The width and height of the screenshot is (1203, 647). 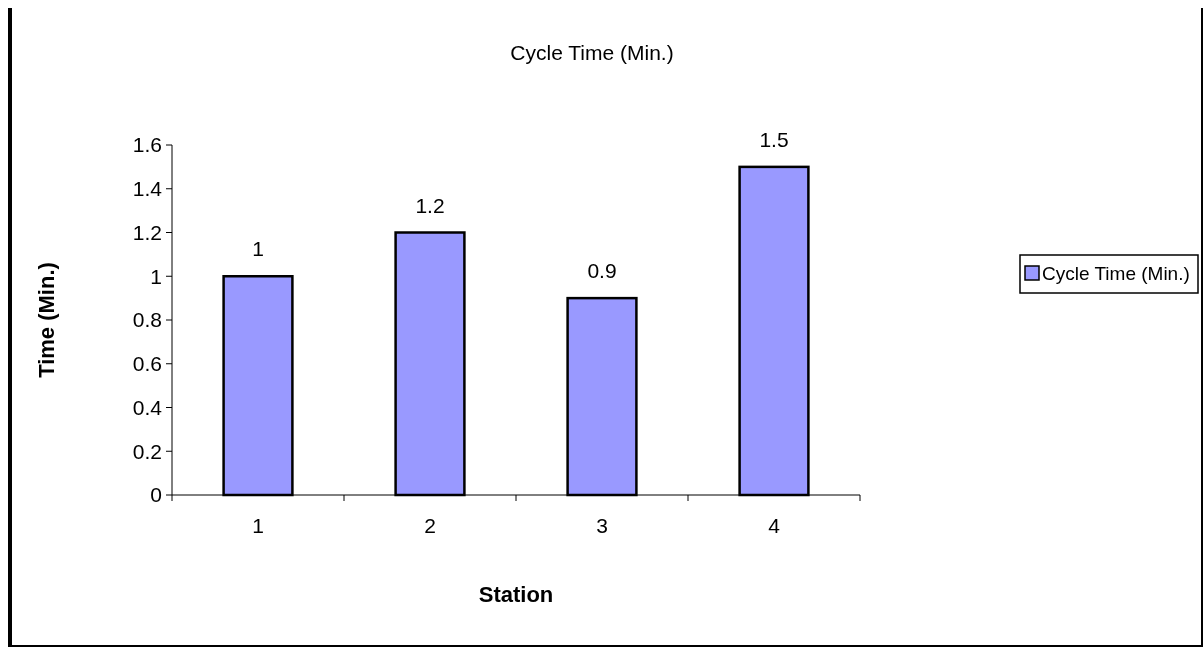 What do you see at coordinates (1116, 273) in the screenshot?
I see `legend-label: Cycle Time (Min.)` at bounding box center [1116, 273].